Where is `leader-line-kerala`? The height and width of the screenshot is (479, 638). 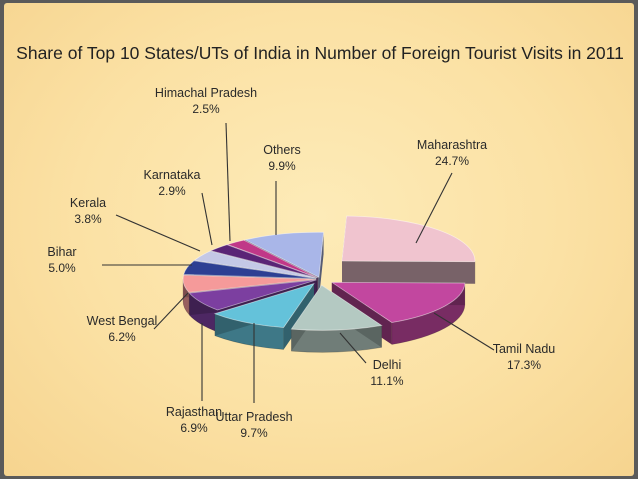 leader-line-kerala is located at coordinates (158, 233).